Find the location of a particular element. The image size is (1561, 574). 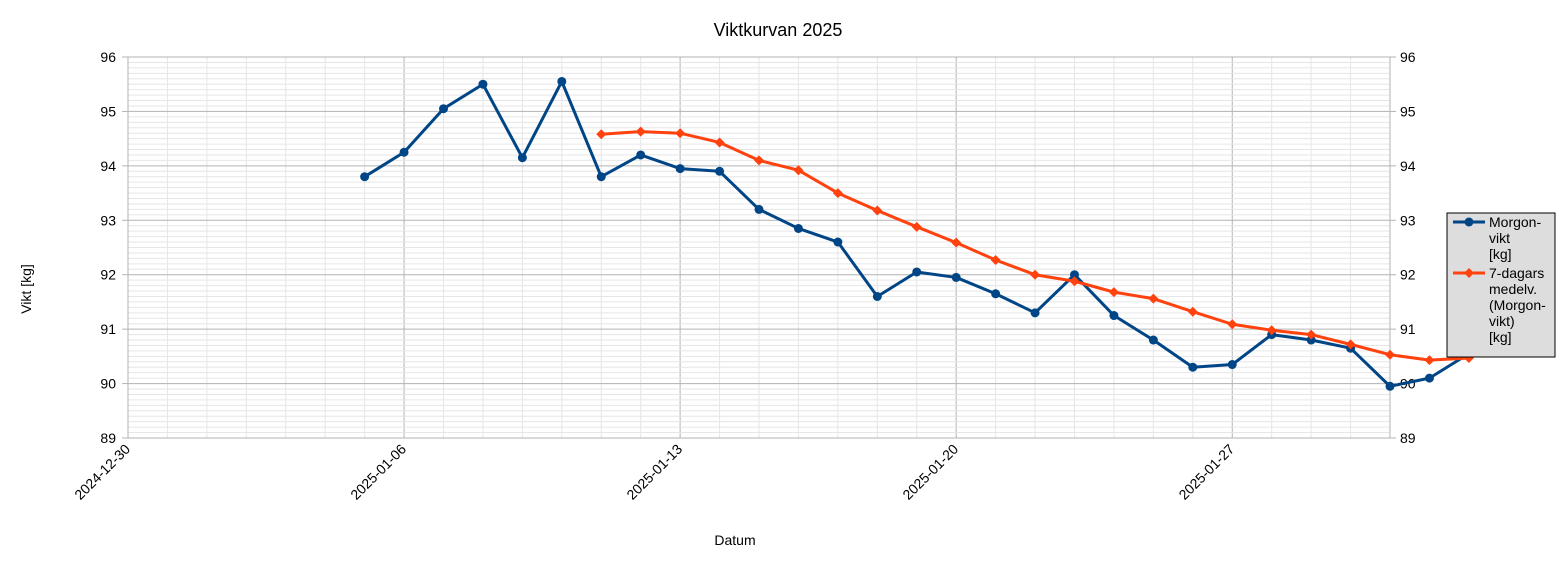

x-tick-label: 2025-01-13 is located at coordinates (654, 472).